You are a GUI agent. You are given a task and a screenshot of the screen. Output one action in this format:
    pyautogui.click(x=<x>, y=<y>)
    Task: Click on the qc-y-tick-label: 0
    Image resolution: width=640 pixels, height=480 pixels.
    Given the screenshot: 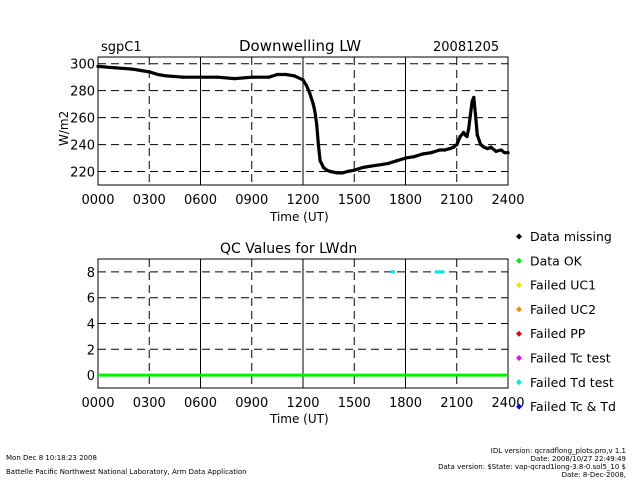 What is the action you would take?
    pyautogui.click(x=91, y=376)
    